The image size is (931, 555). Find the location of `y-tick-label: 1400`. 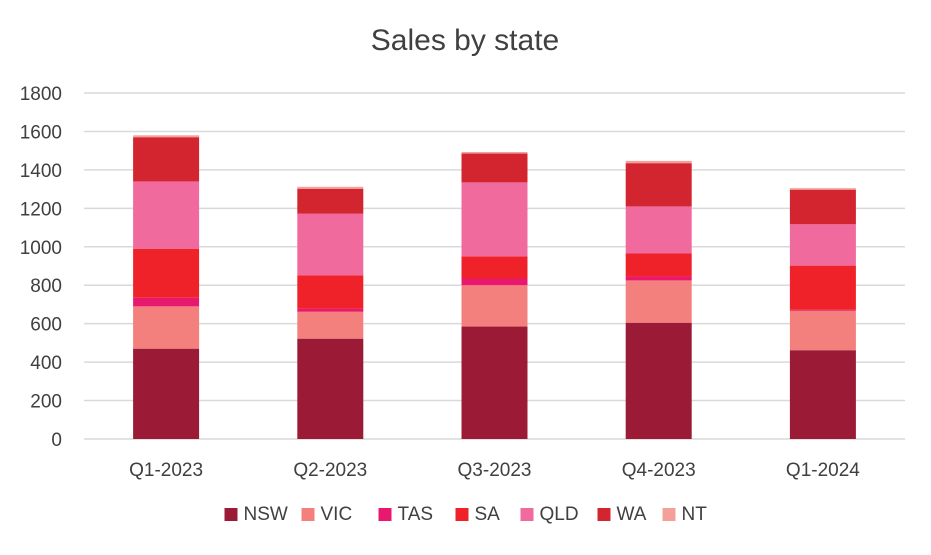

y-tick-label: 1400 is located at coordinates (41, 171).